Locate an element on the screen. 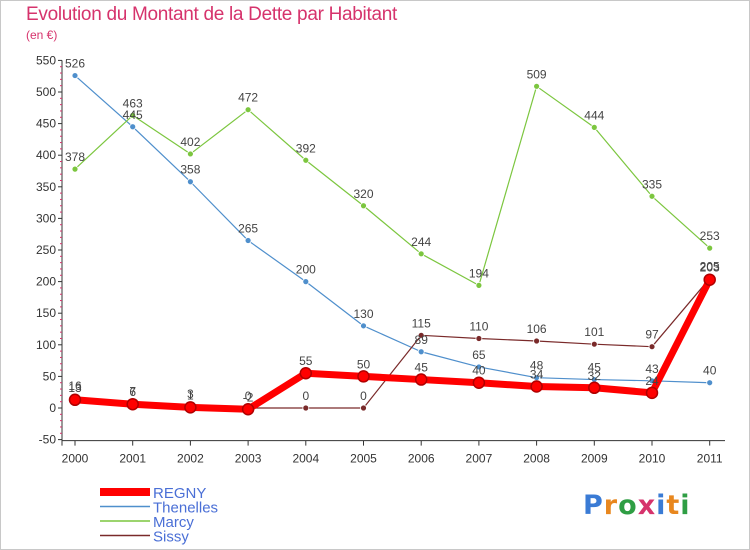 This screenshot has width=750, height=550. data-label-regny: 24 is located at coordinates (652, 381).